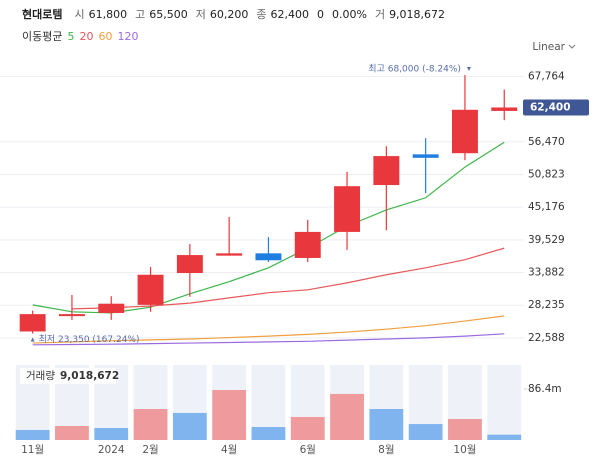 This screenshot has height=459, width=600. I want to click on y-tick-label: 56,470, so click(546, 142).